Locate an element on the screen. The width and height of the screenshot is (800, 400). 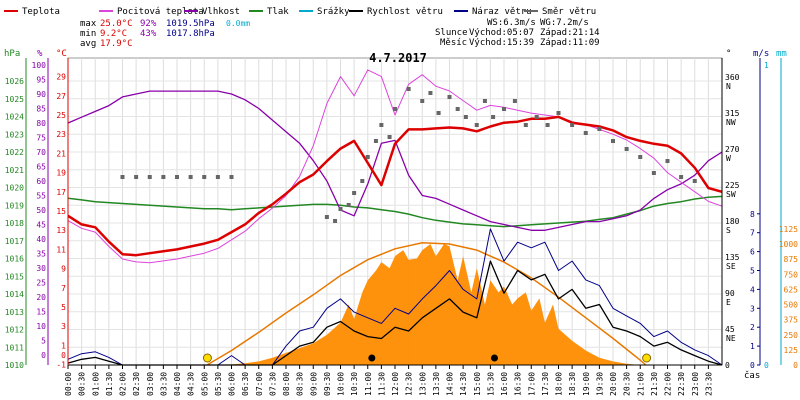
humidity-tick-label: 30 is located at coordinates (41, 268).